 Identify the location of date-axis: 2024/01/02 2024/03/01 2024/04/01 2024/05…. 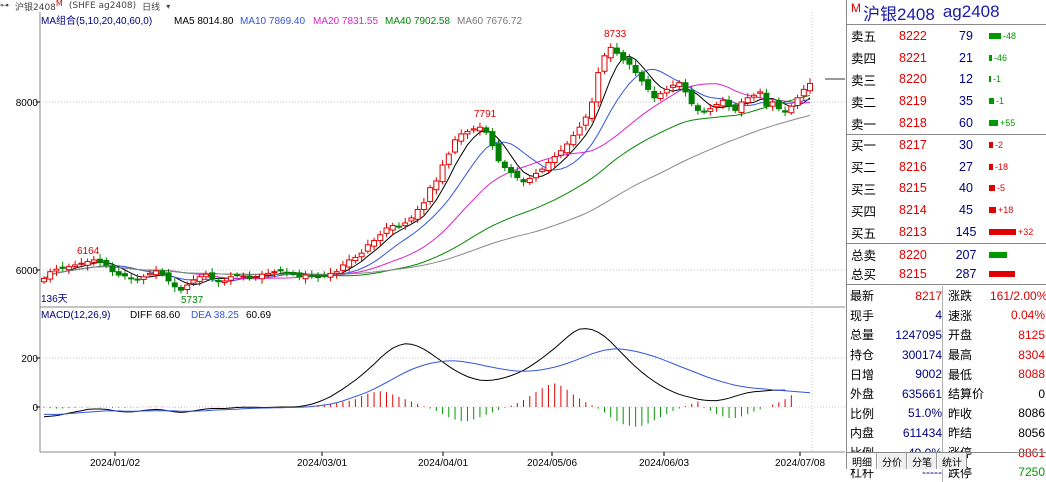
(457, 463).